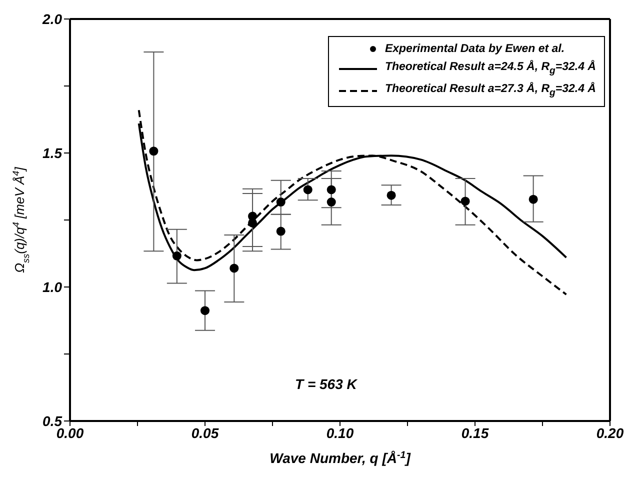  I want to click on x-tick-label: 0.15, so click(475, 432).